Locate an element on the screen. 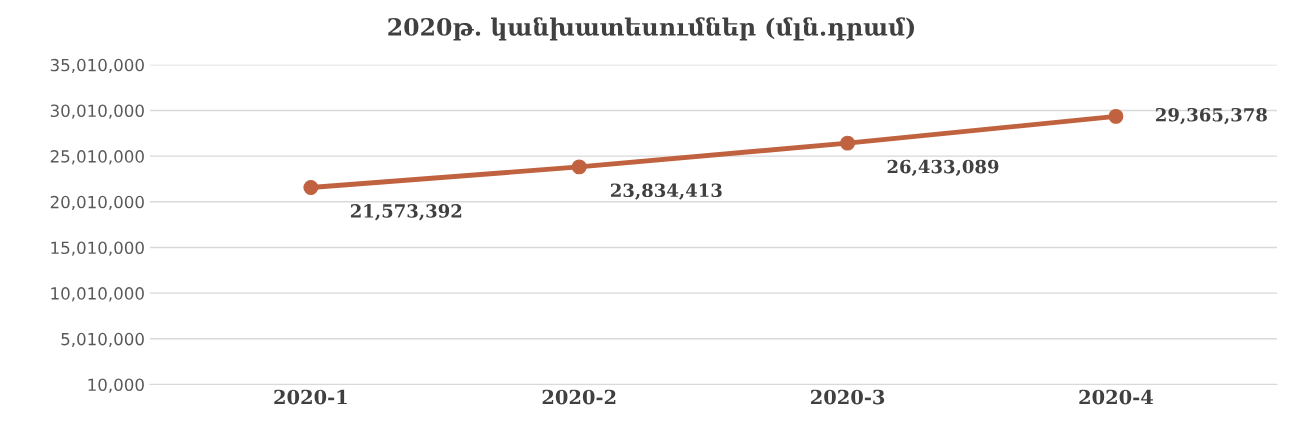  y-tick-label: 30,010,000 is located at coordinates (97, 111).